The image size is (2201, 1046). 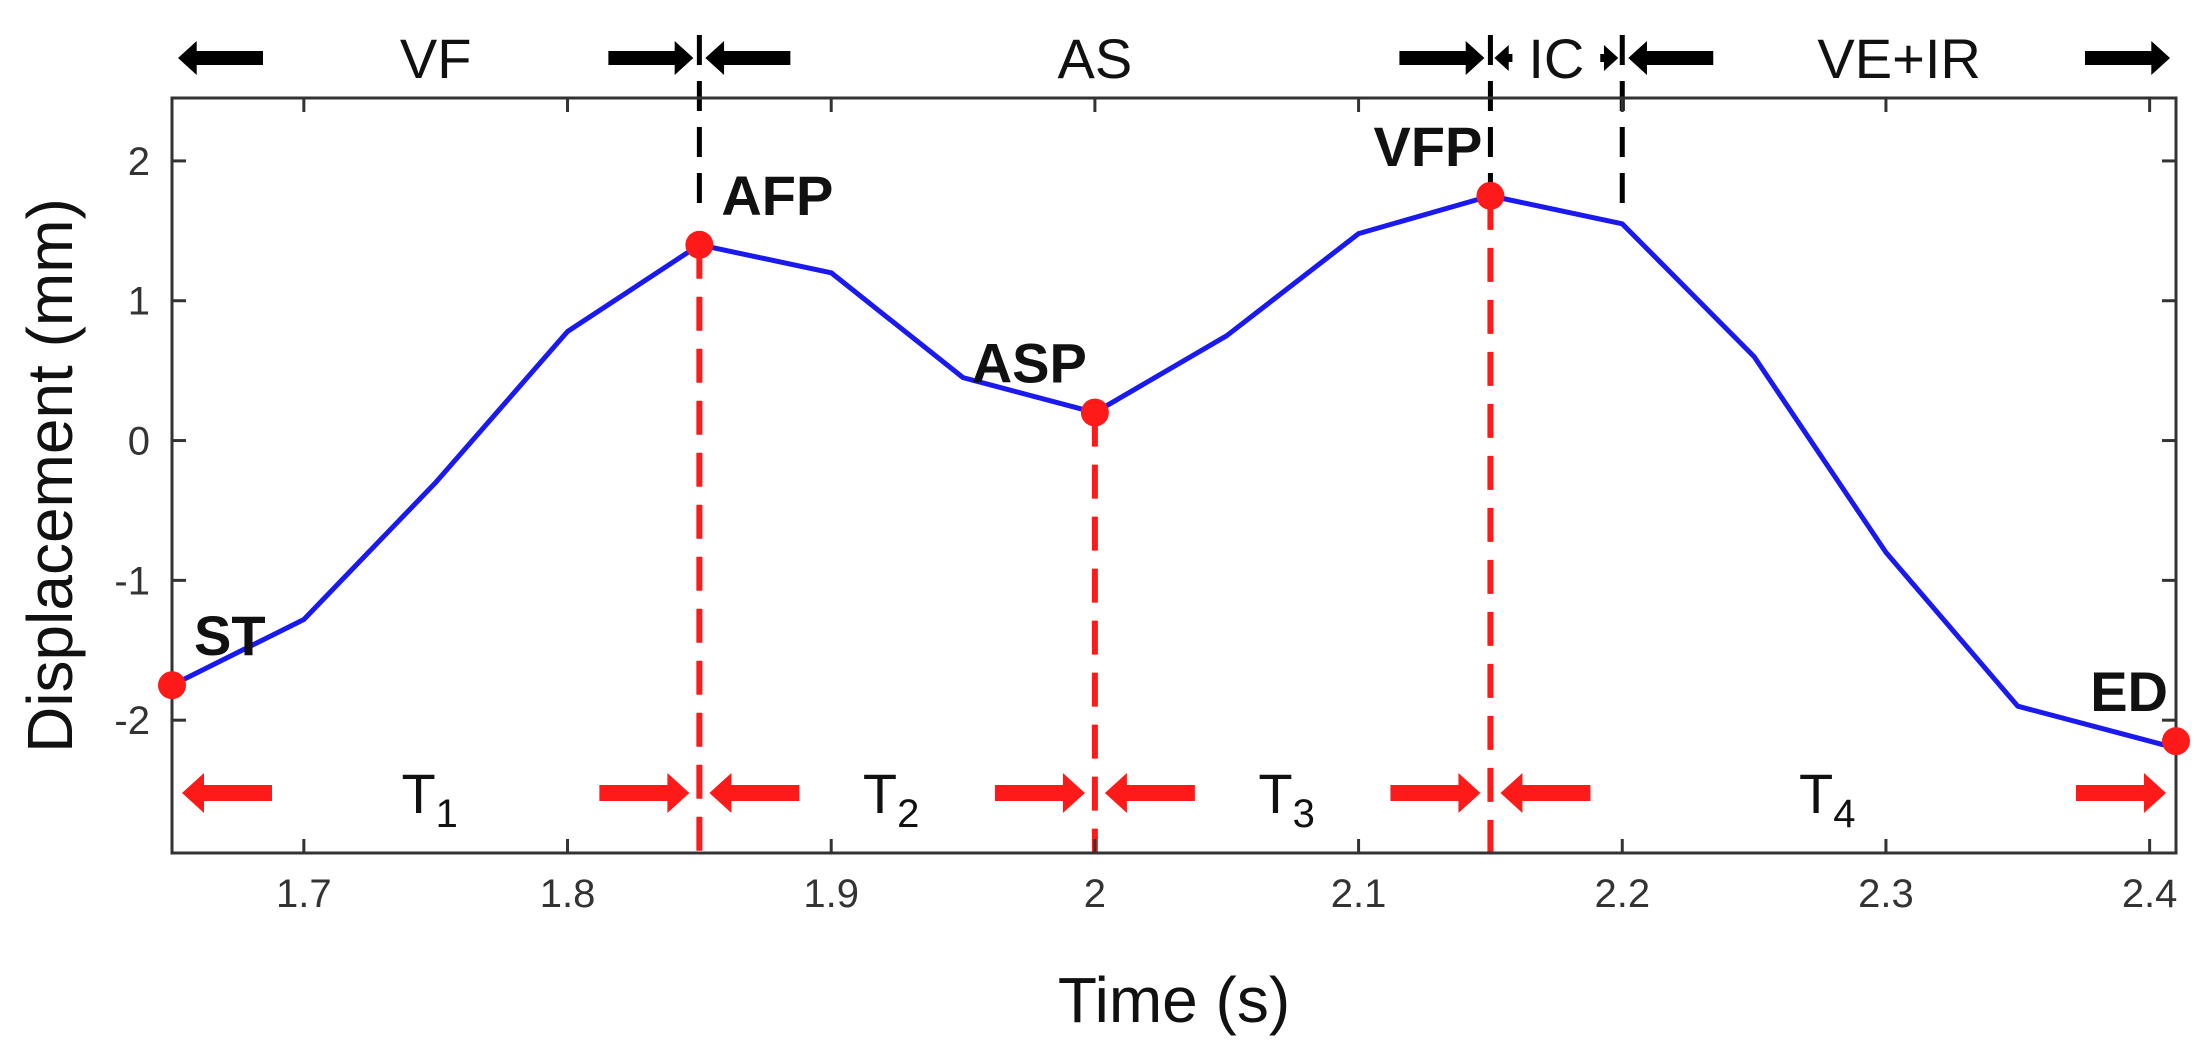 I want to click on phase-annotation-layer: VF AS IC VE+IR, so click(x=1174, y=58).